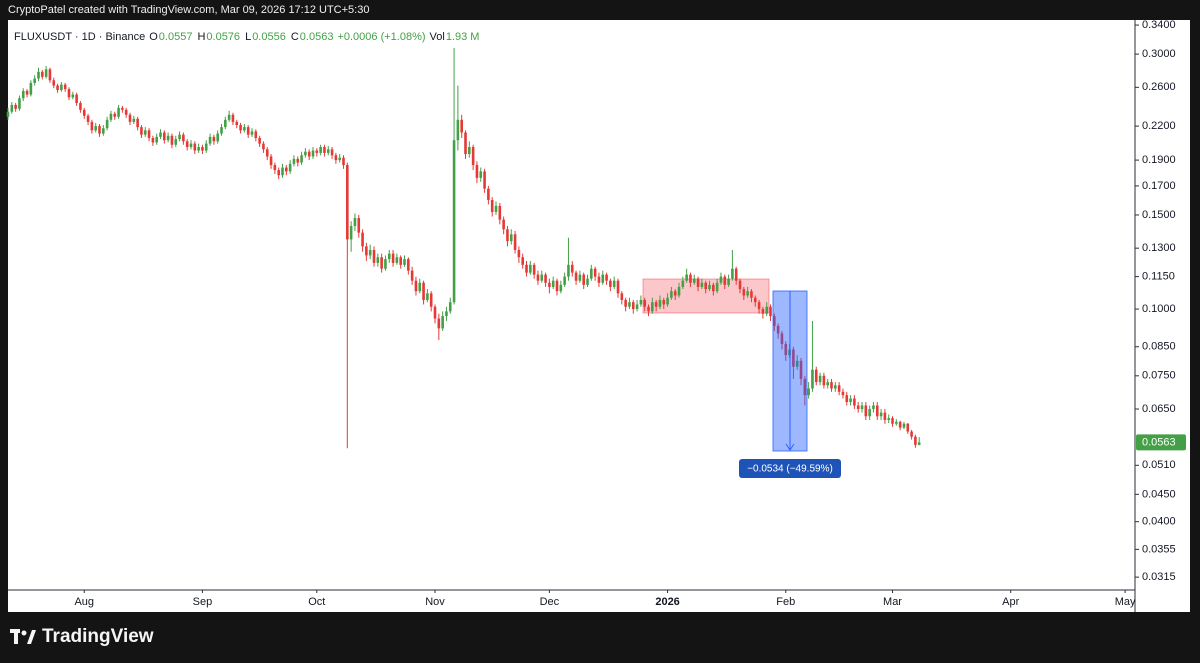 The height and width of the screenshot is (663, 1200). Describe the element at coordinates (241, 37) in the screenshot. I see `ohlc-fields: O 0.0557 H 0.0576 L 0.0556 C 0.0563` at that location.